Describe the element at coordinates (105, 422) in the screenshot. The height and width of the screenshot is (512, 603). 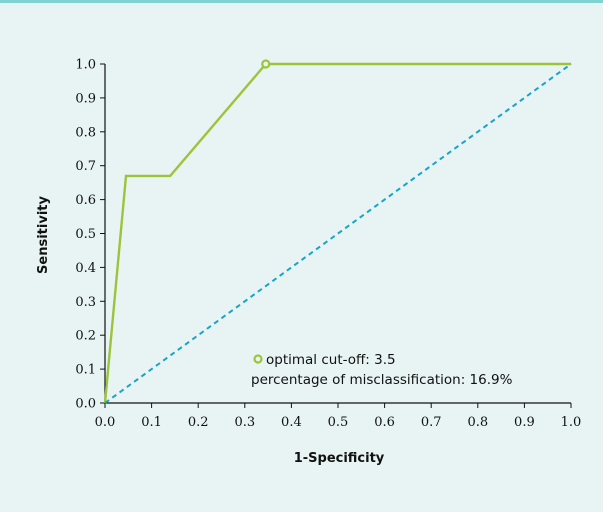
I see `x-tick-label: 0.0` at that location.